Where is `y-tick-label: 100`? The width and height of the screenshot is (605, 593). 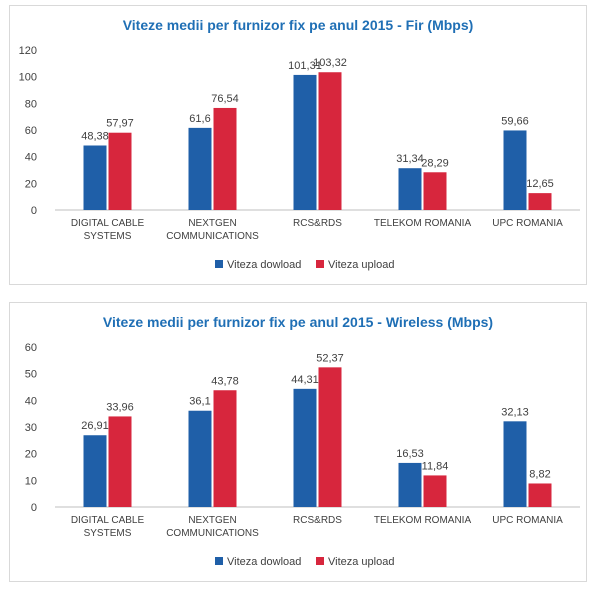 y-tick-label: 100 is located at coordinates (28, 78).